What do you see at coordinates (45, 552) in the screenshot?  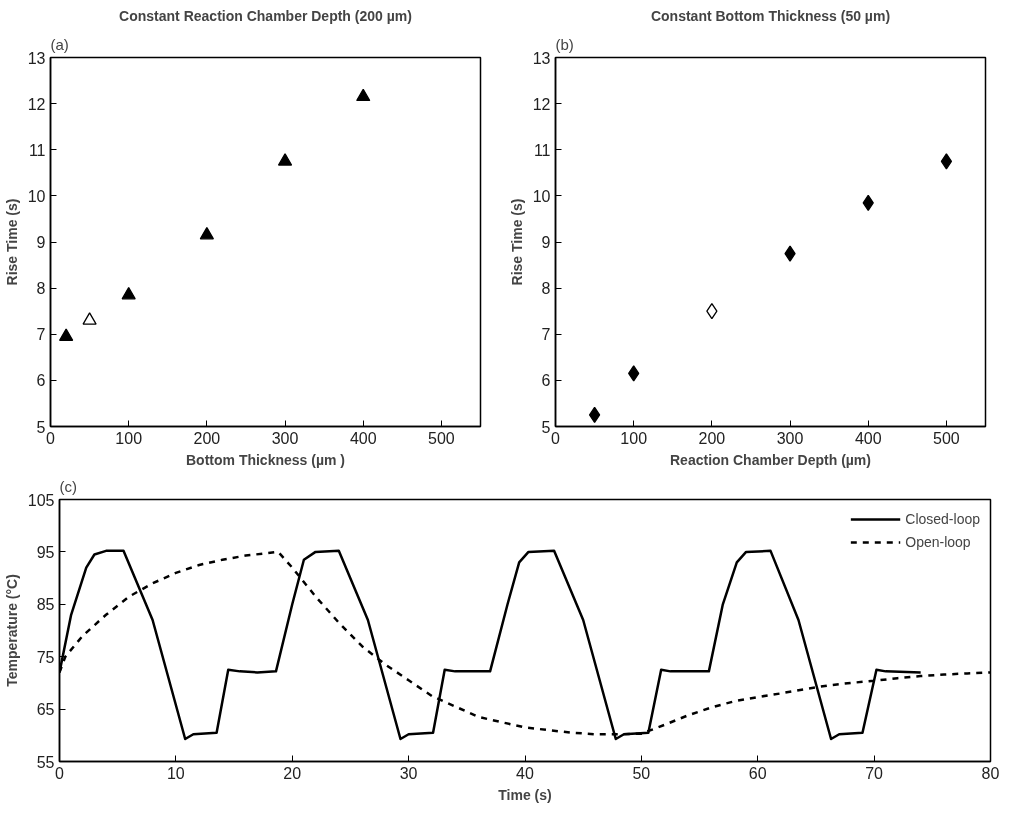 I see `y-tick-label: 95` at bounding box center [45, 552].